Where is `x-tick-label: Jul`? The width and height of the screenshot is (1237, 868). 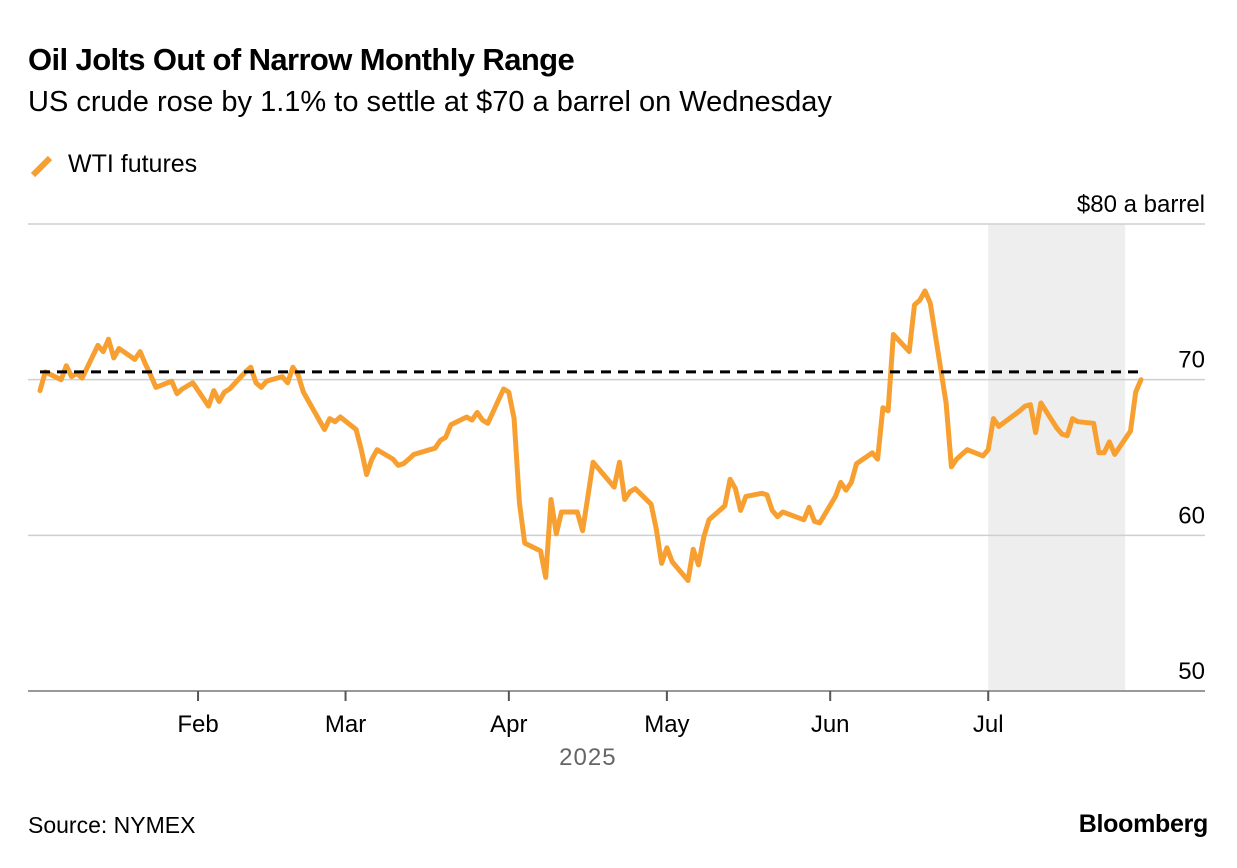 x-tick-label: Jul is located at coordinates (988, 724).